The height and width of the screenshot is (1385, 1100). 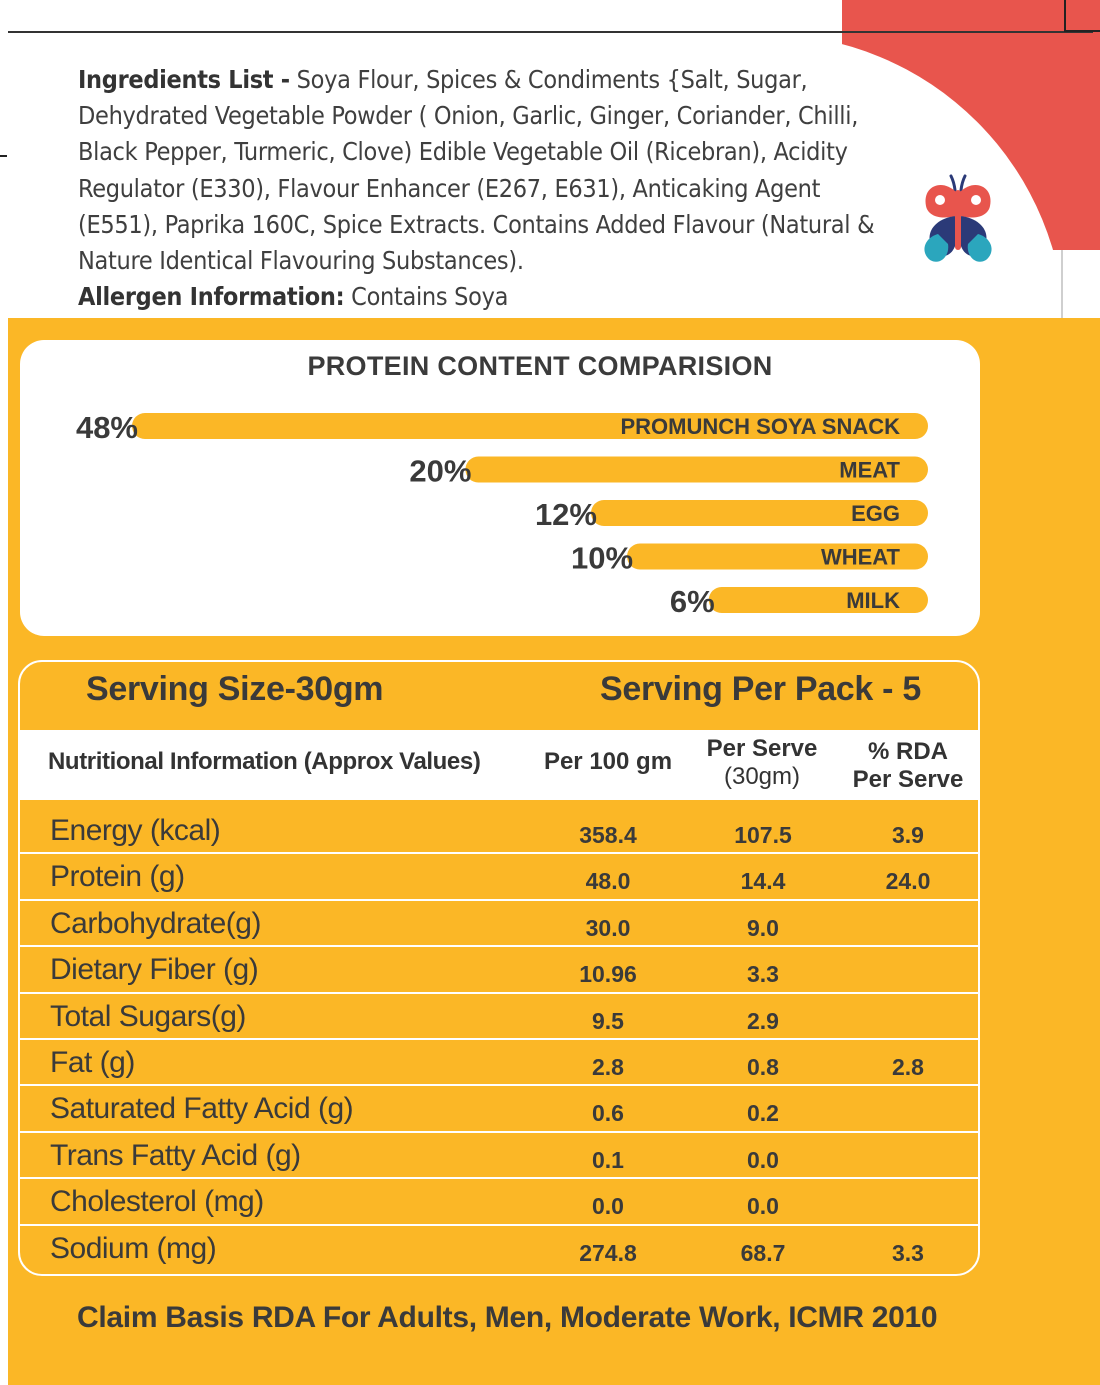 I want to click on allergen-text: Contains Soya, so click(x=430, y=297).